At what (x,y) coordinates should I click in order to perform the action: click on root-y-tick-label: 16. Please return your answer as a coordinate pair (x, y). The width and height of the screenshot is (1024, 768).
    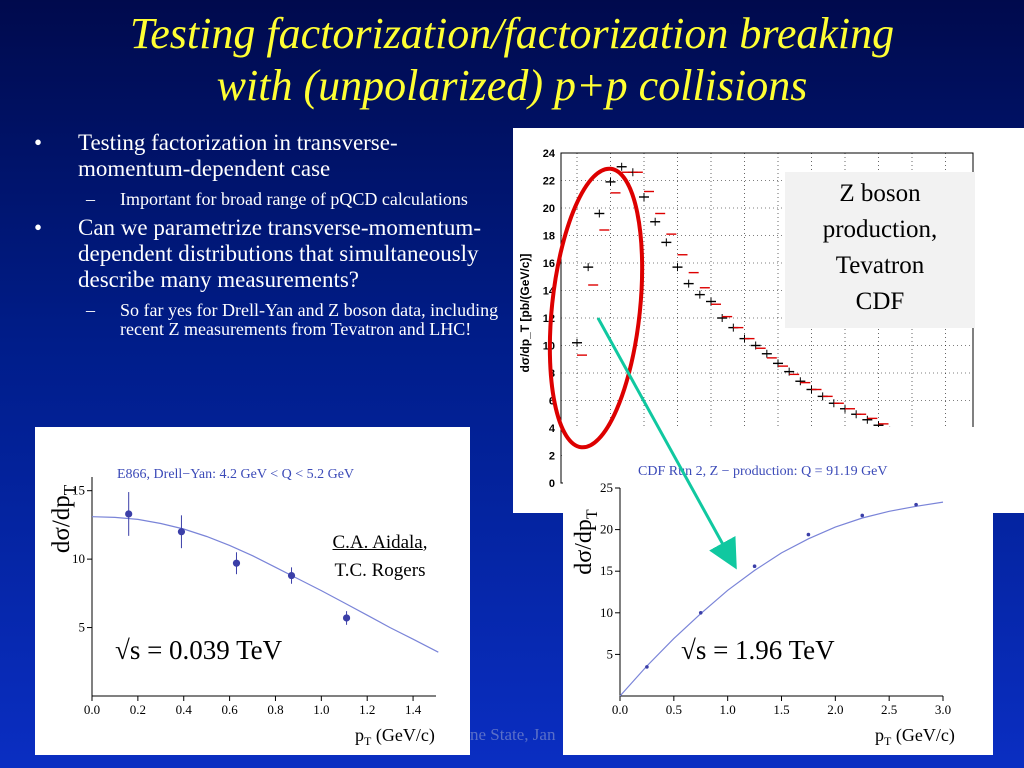
    Looking at the image, I should click on (549, 264).